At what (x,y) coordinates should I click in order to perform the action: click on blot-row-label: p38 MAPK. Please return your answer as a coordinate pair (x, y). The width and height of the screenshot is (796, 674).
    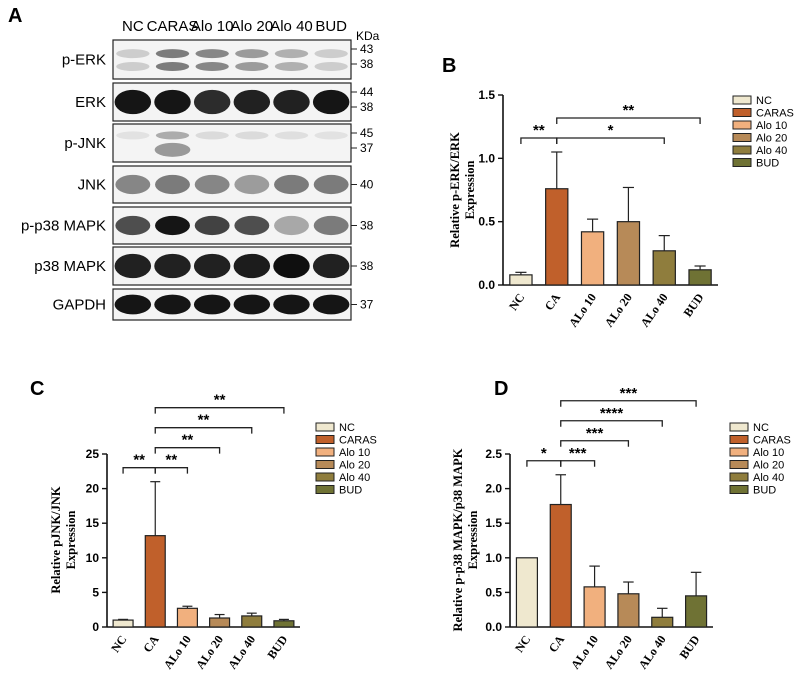
    Looking at the image, I should click on (70, 266).